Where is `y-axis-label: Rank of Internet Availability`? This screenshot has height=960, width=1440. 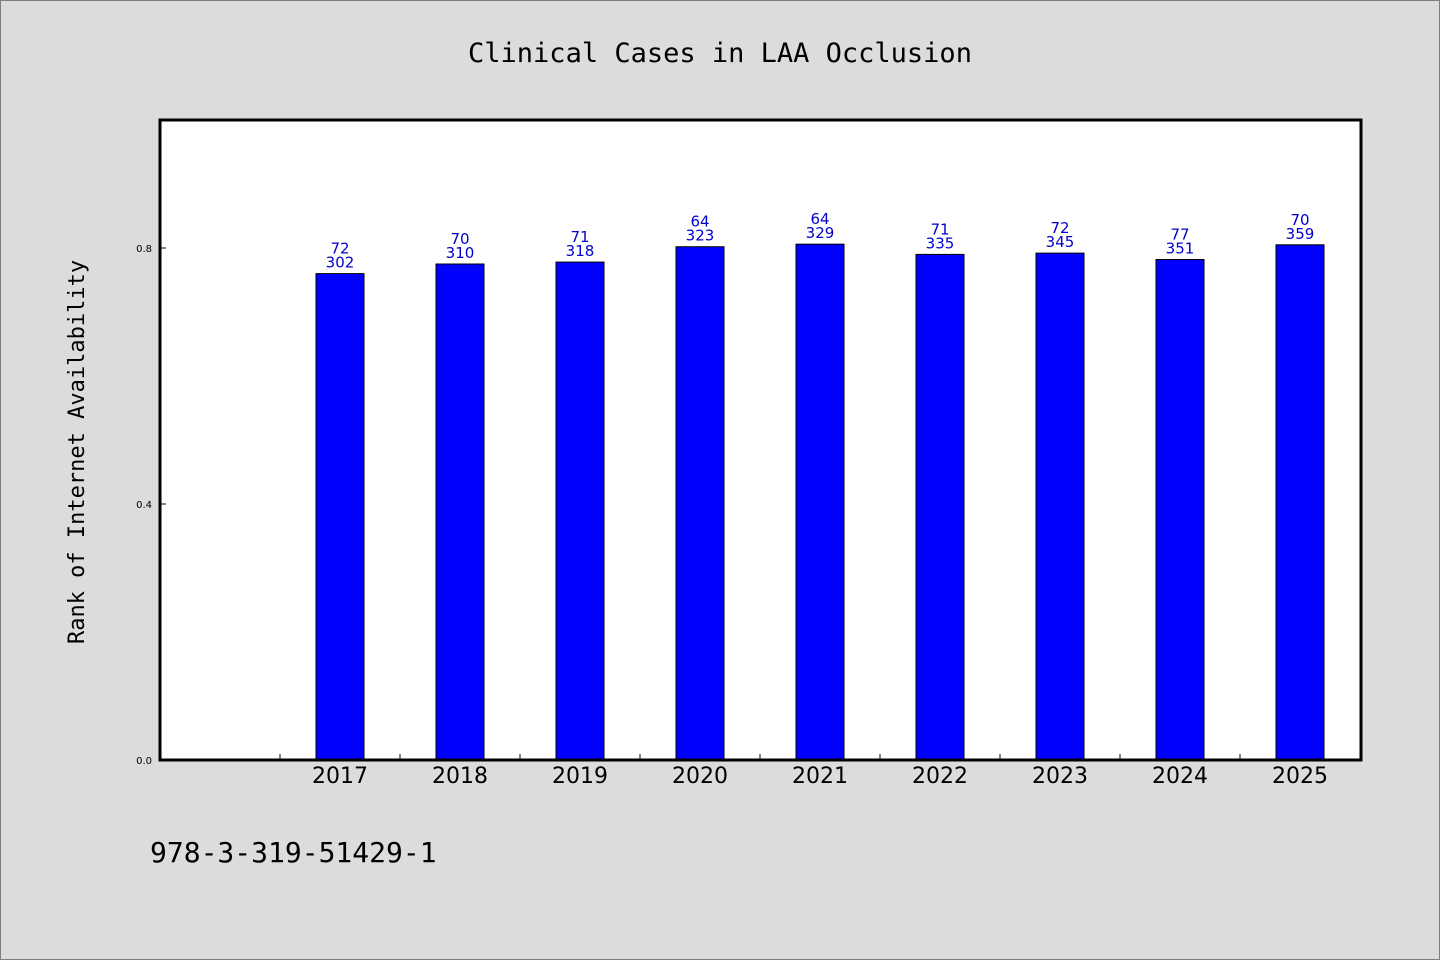
y-axis-label: Rank of Internet Availability is located at coordinates (77, 452).